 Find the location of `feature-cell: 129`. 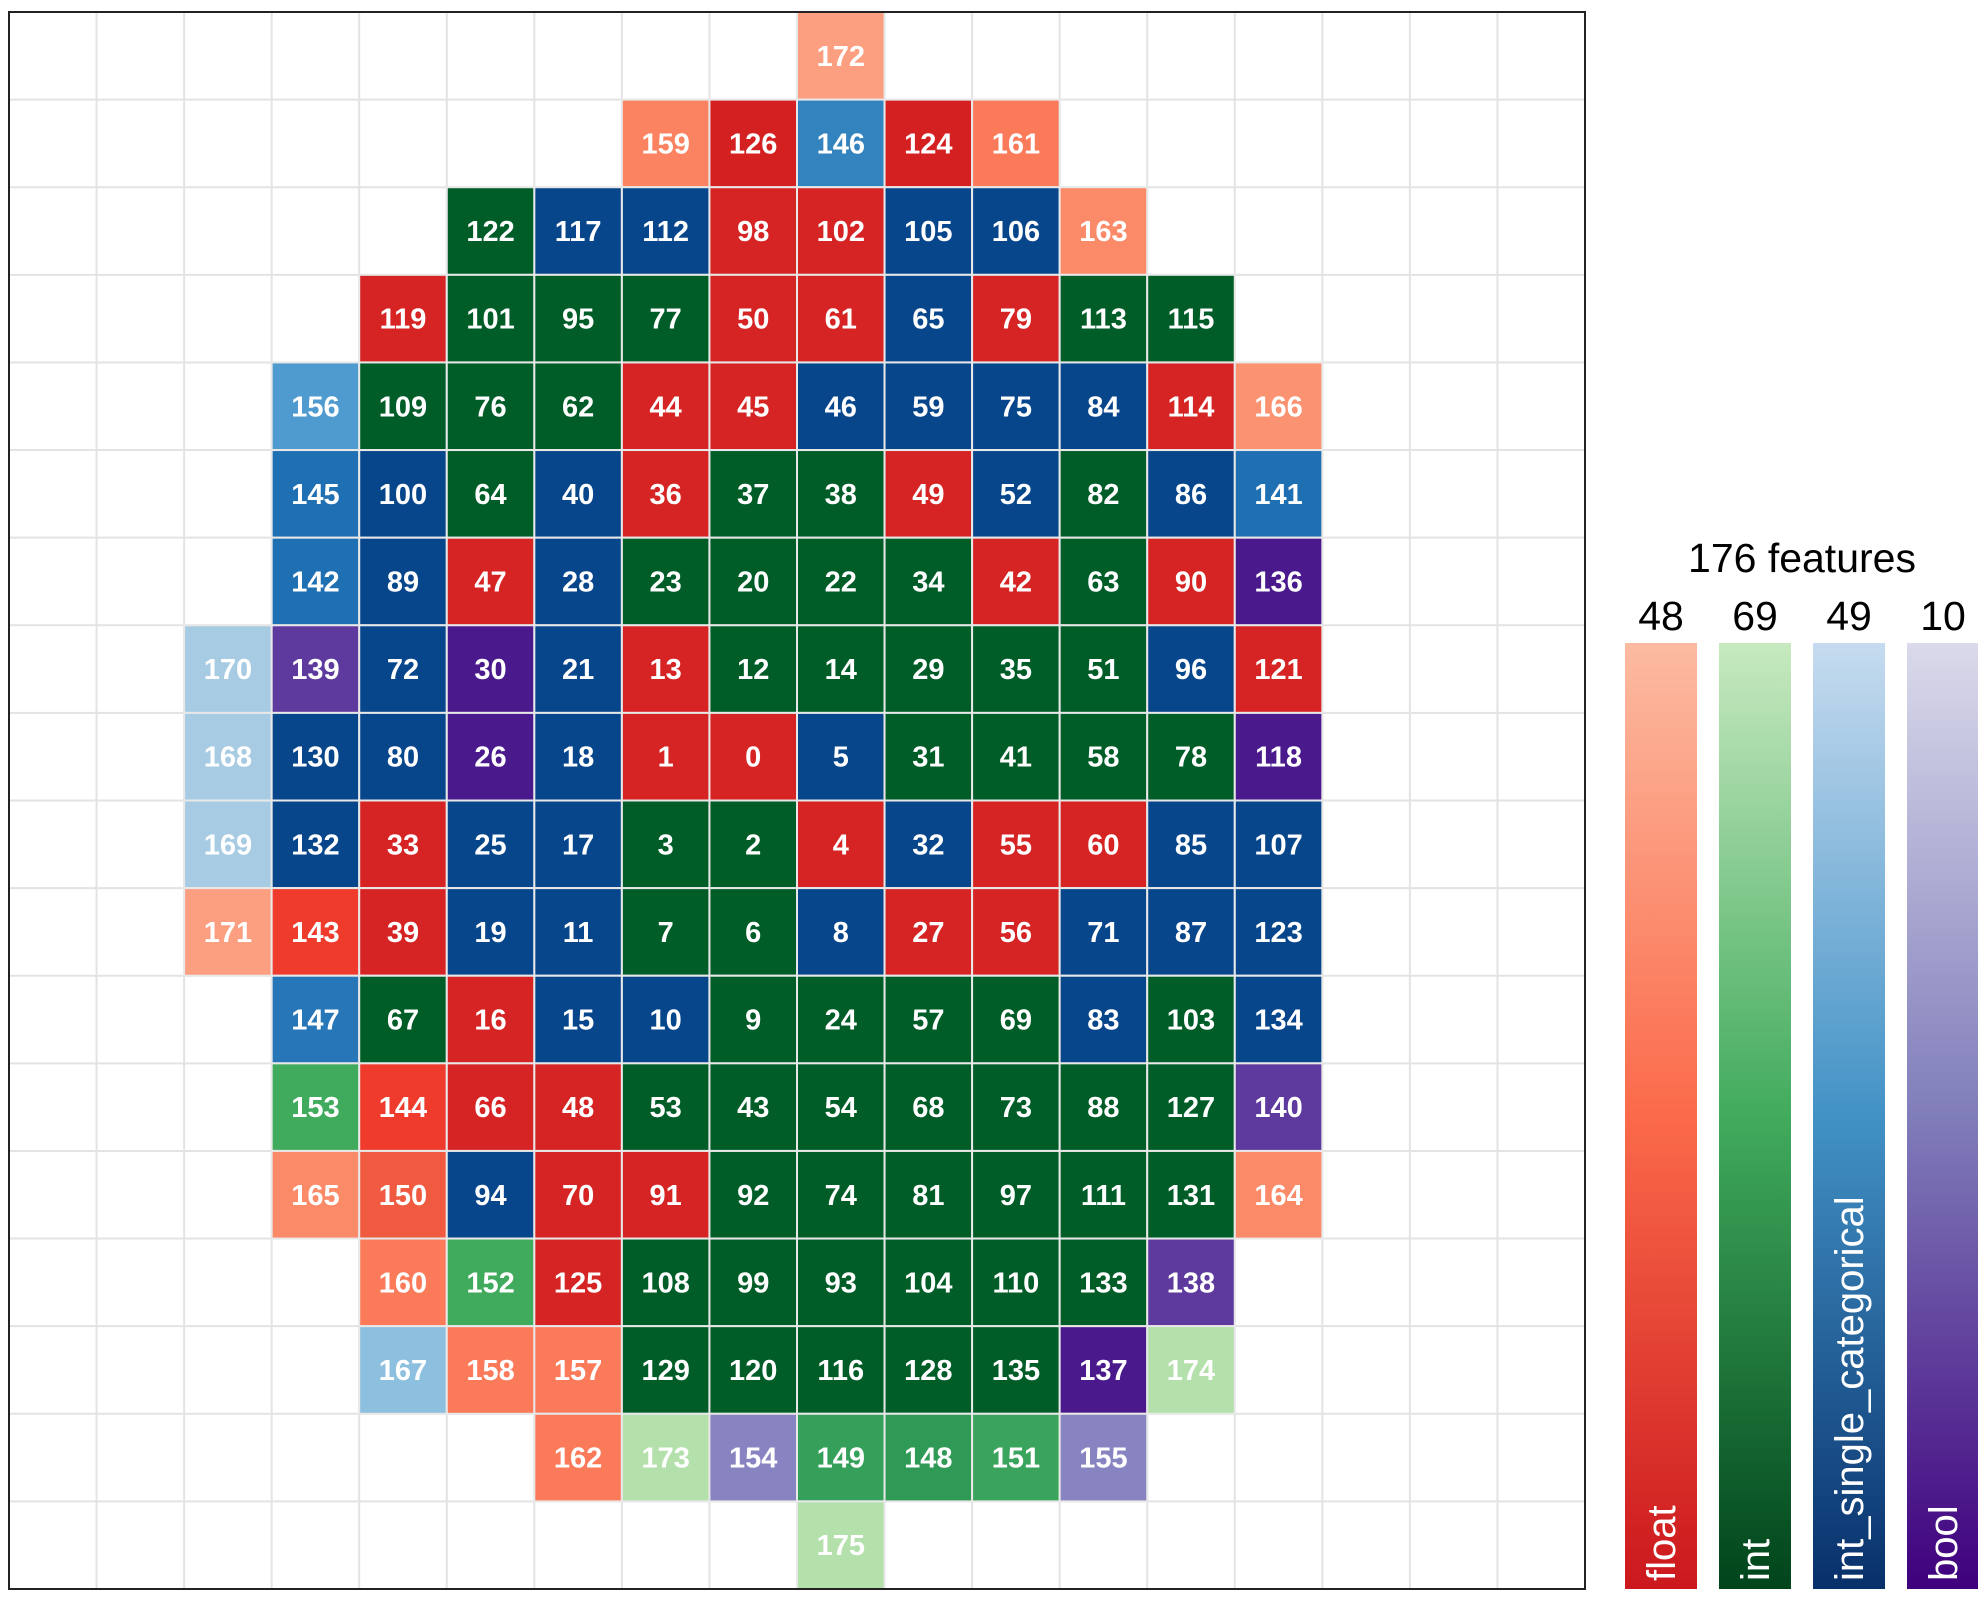

feature-cell: 129 is located at coordinates (665, 1370).